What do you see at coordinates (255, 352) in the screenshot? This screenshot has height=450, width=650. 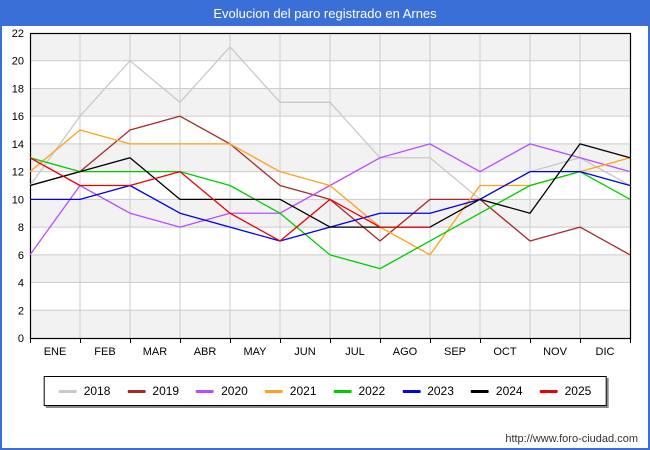 I see `x-axis-label: MAY` at bounding box center [255, 352].